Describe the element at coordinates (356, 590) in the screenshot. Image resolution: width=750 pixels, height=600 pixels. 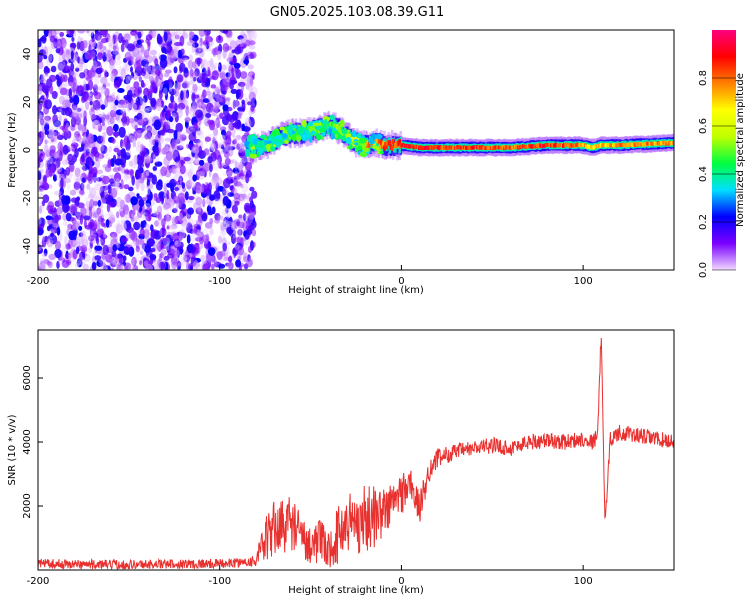
I see `snr-x-label: Height of straight line (km)` at that location.